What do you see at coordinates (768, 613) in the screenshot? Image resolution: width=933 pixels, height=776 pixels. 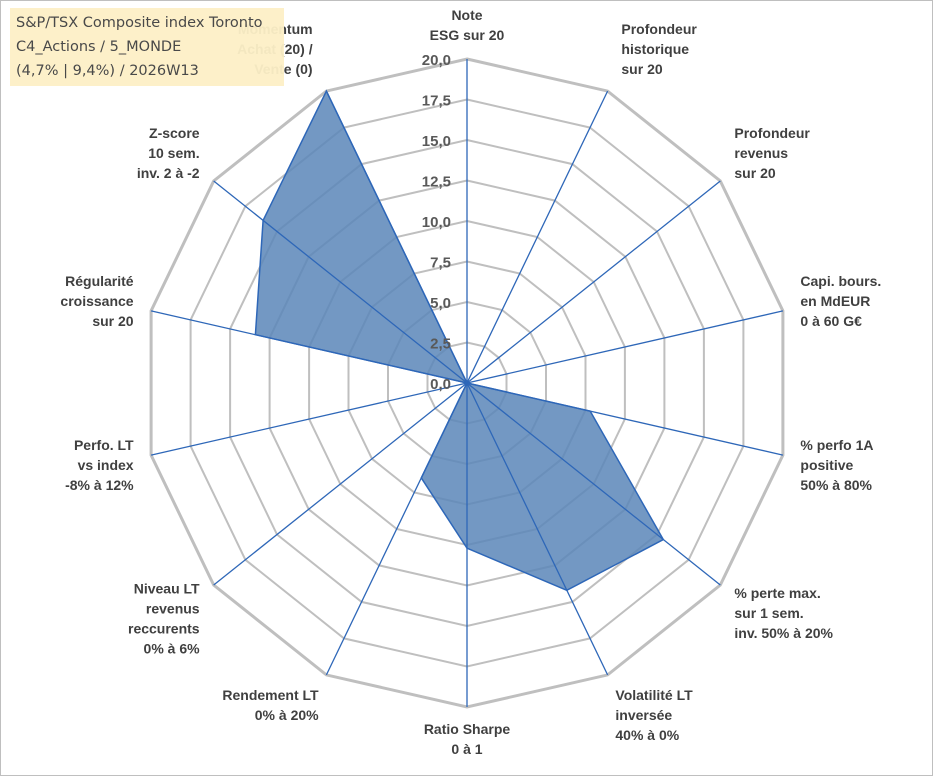 I see `axis-label-line: sur 1 sem.` at bounding box center [768, 613].